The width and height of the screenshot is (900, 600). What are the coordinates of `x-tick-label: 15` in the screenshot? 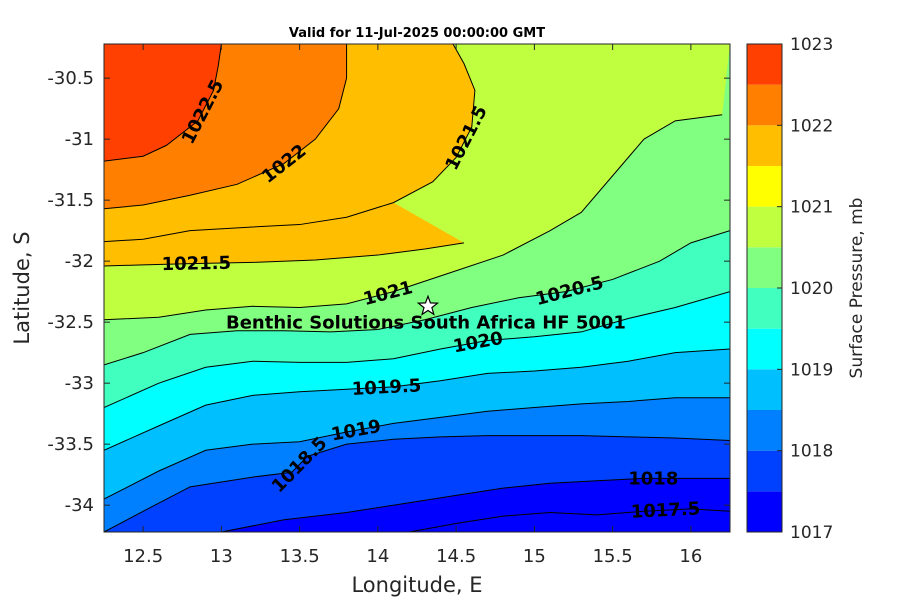 It's located at (534, 556).